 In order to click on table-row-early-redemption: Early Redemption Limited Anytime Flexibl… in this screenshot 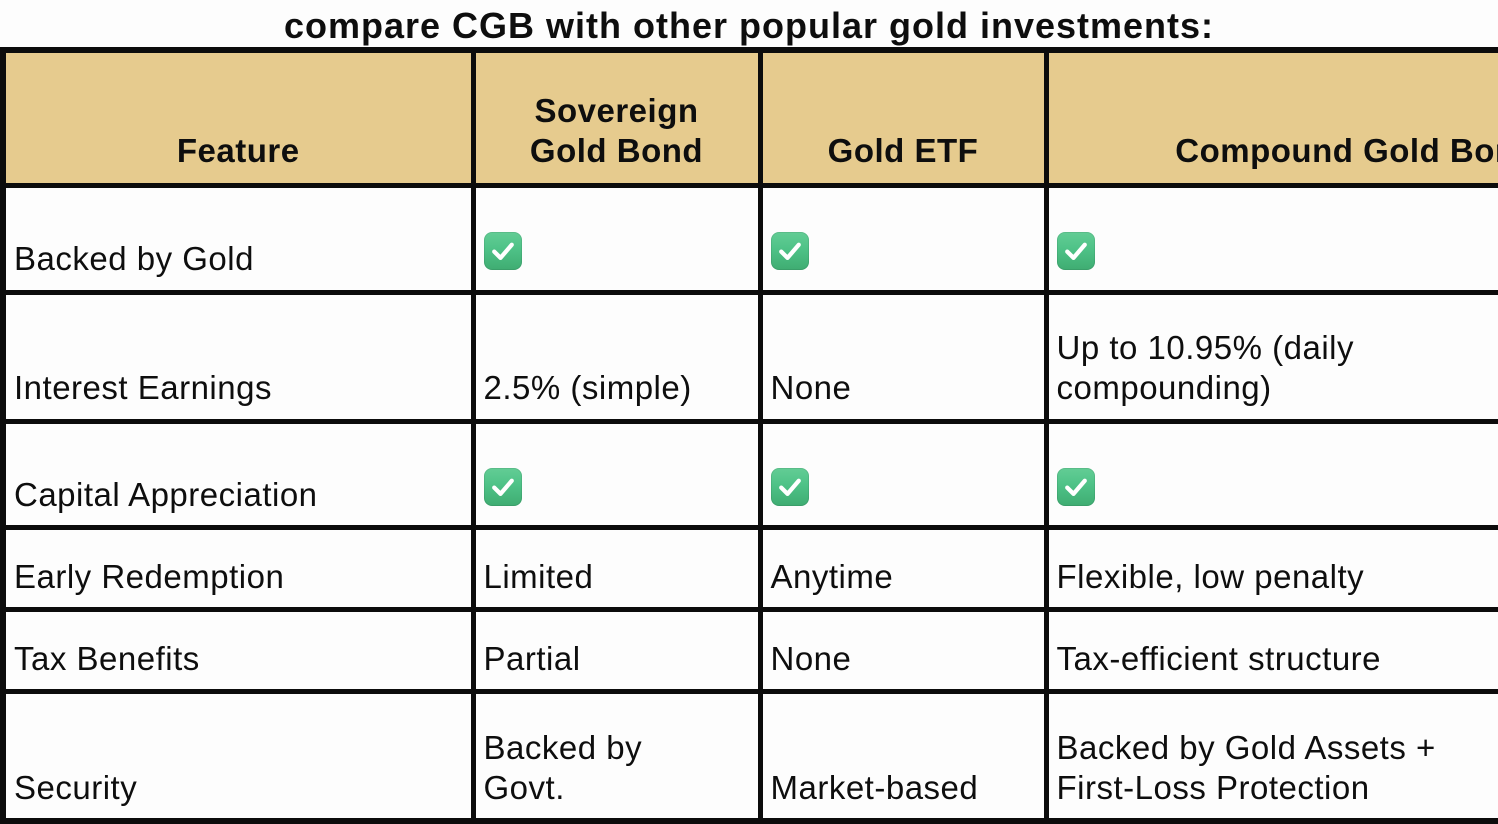, I will do `click(749, 568)`.